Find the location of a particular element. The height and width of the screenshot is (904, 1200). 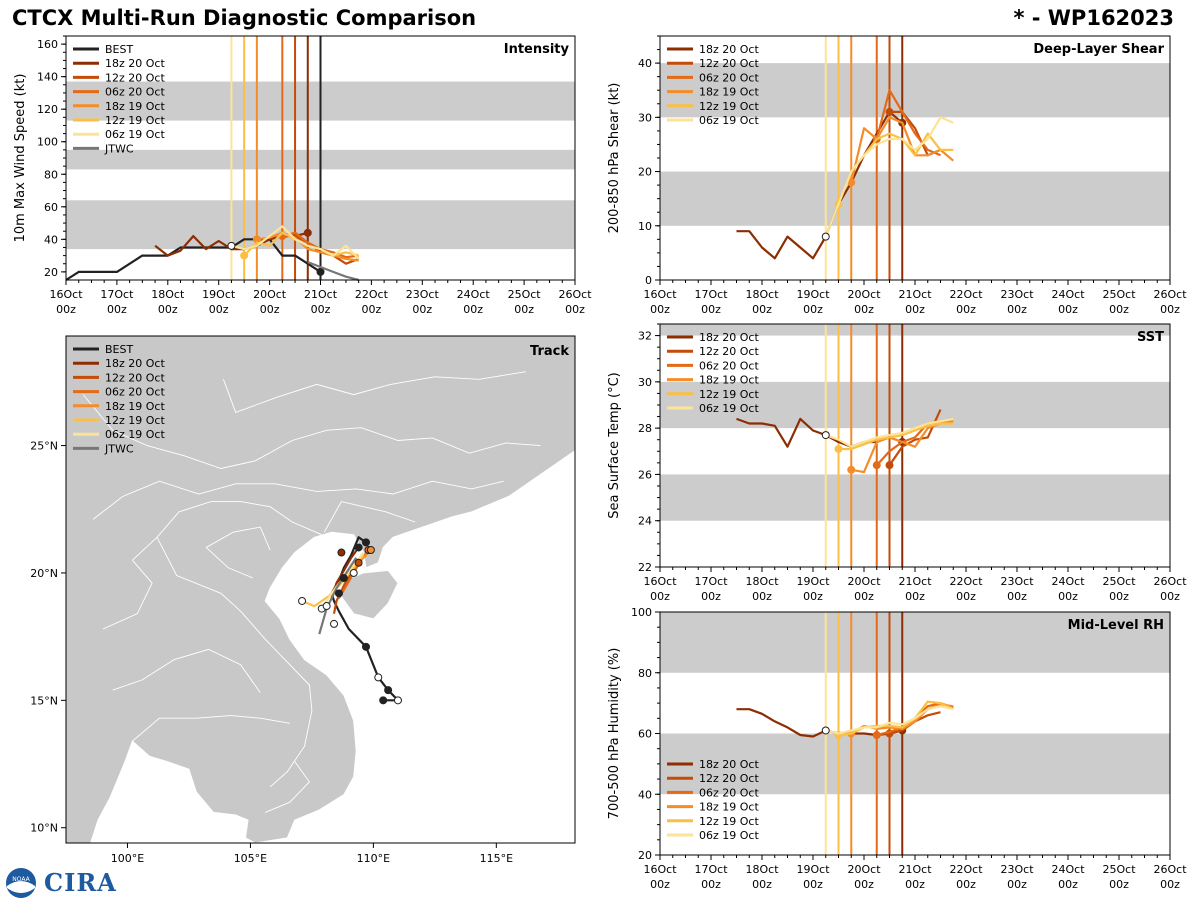

map-x-tick-label: 105°E is located at coordinates (250, 858).